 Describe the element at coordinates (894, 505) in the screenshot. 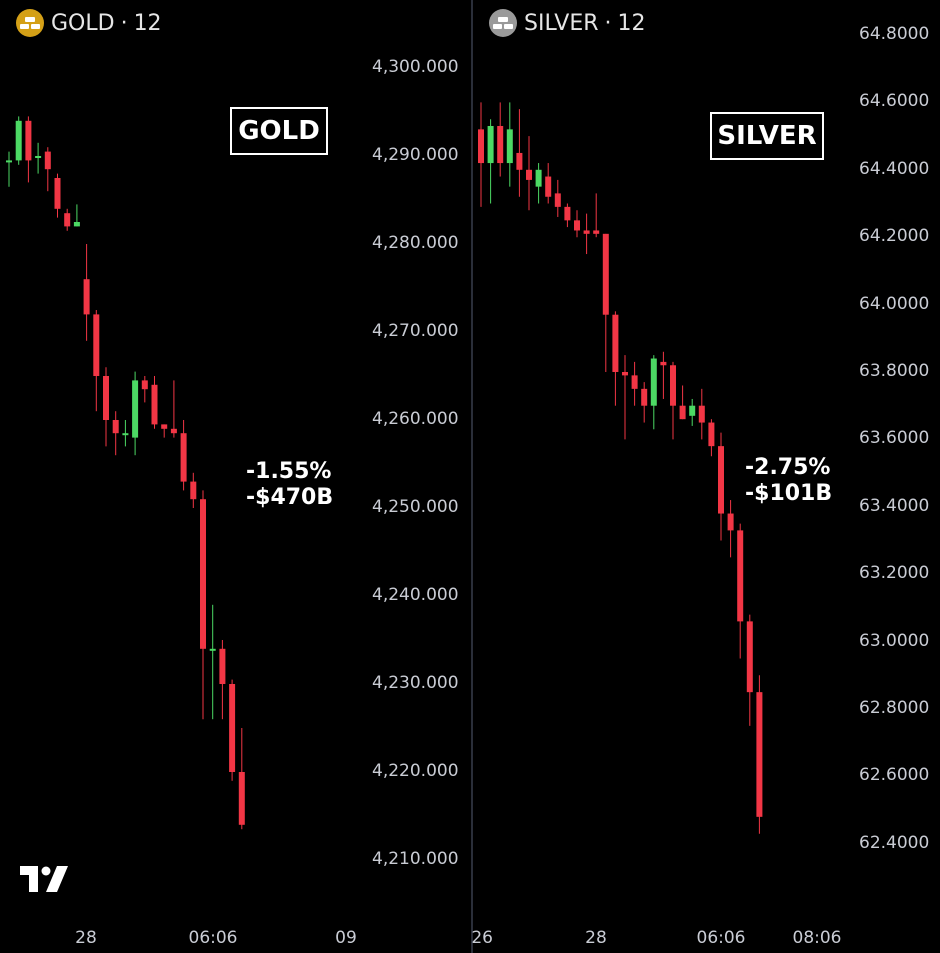

I see `silver-y-tick-label: 63.4000` at that location.